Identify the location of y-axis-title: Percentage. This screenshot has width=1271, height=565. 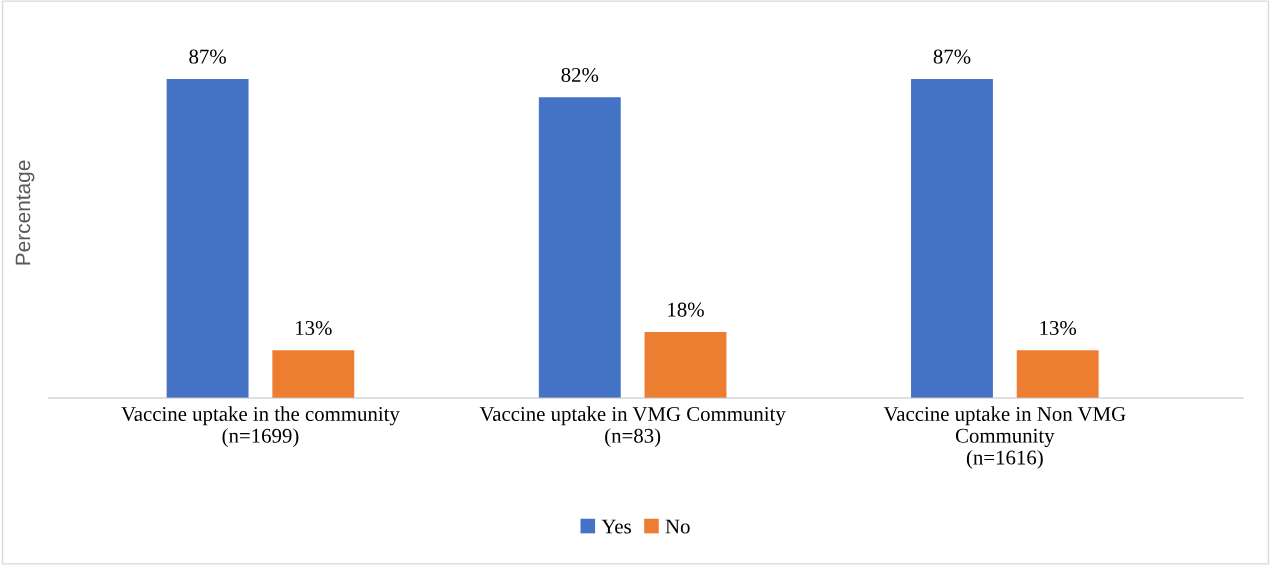
(25, 212).